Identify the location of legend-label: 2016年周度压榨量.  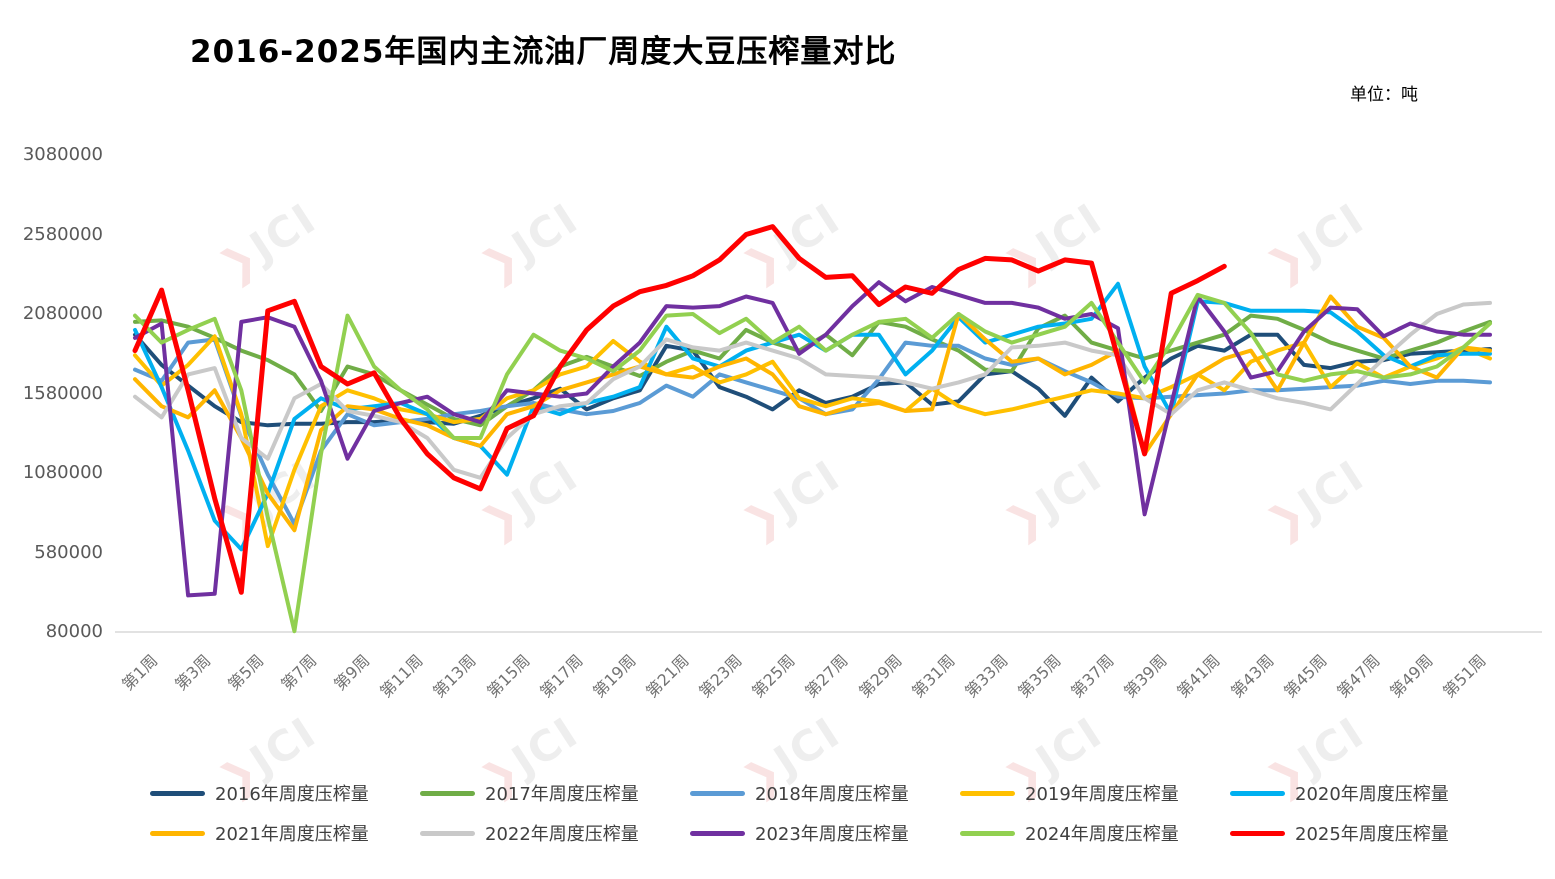
(292, 794).